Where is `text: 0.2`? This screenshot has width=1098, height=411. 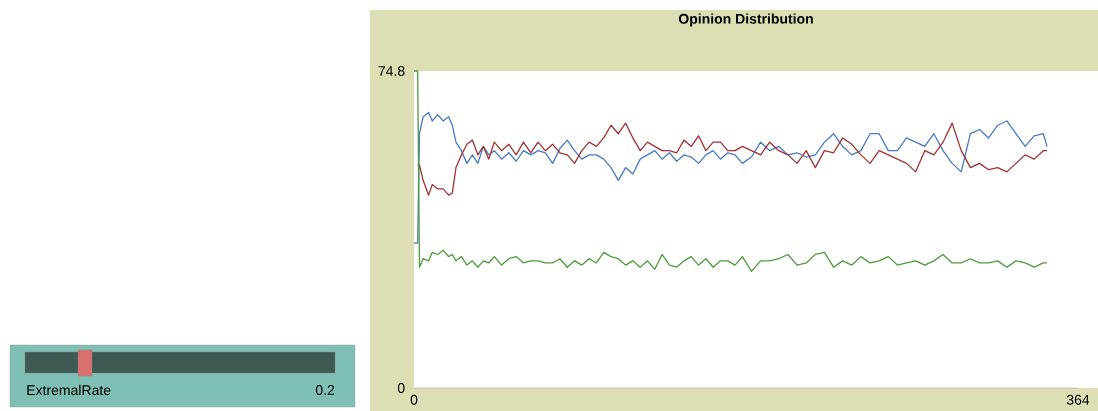
text: 0.2 is located at coordinates (325, 390).